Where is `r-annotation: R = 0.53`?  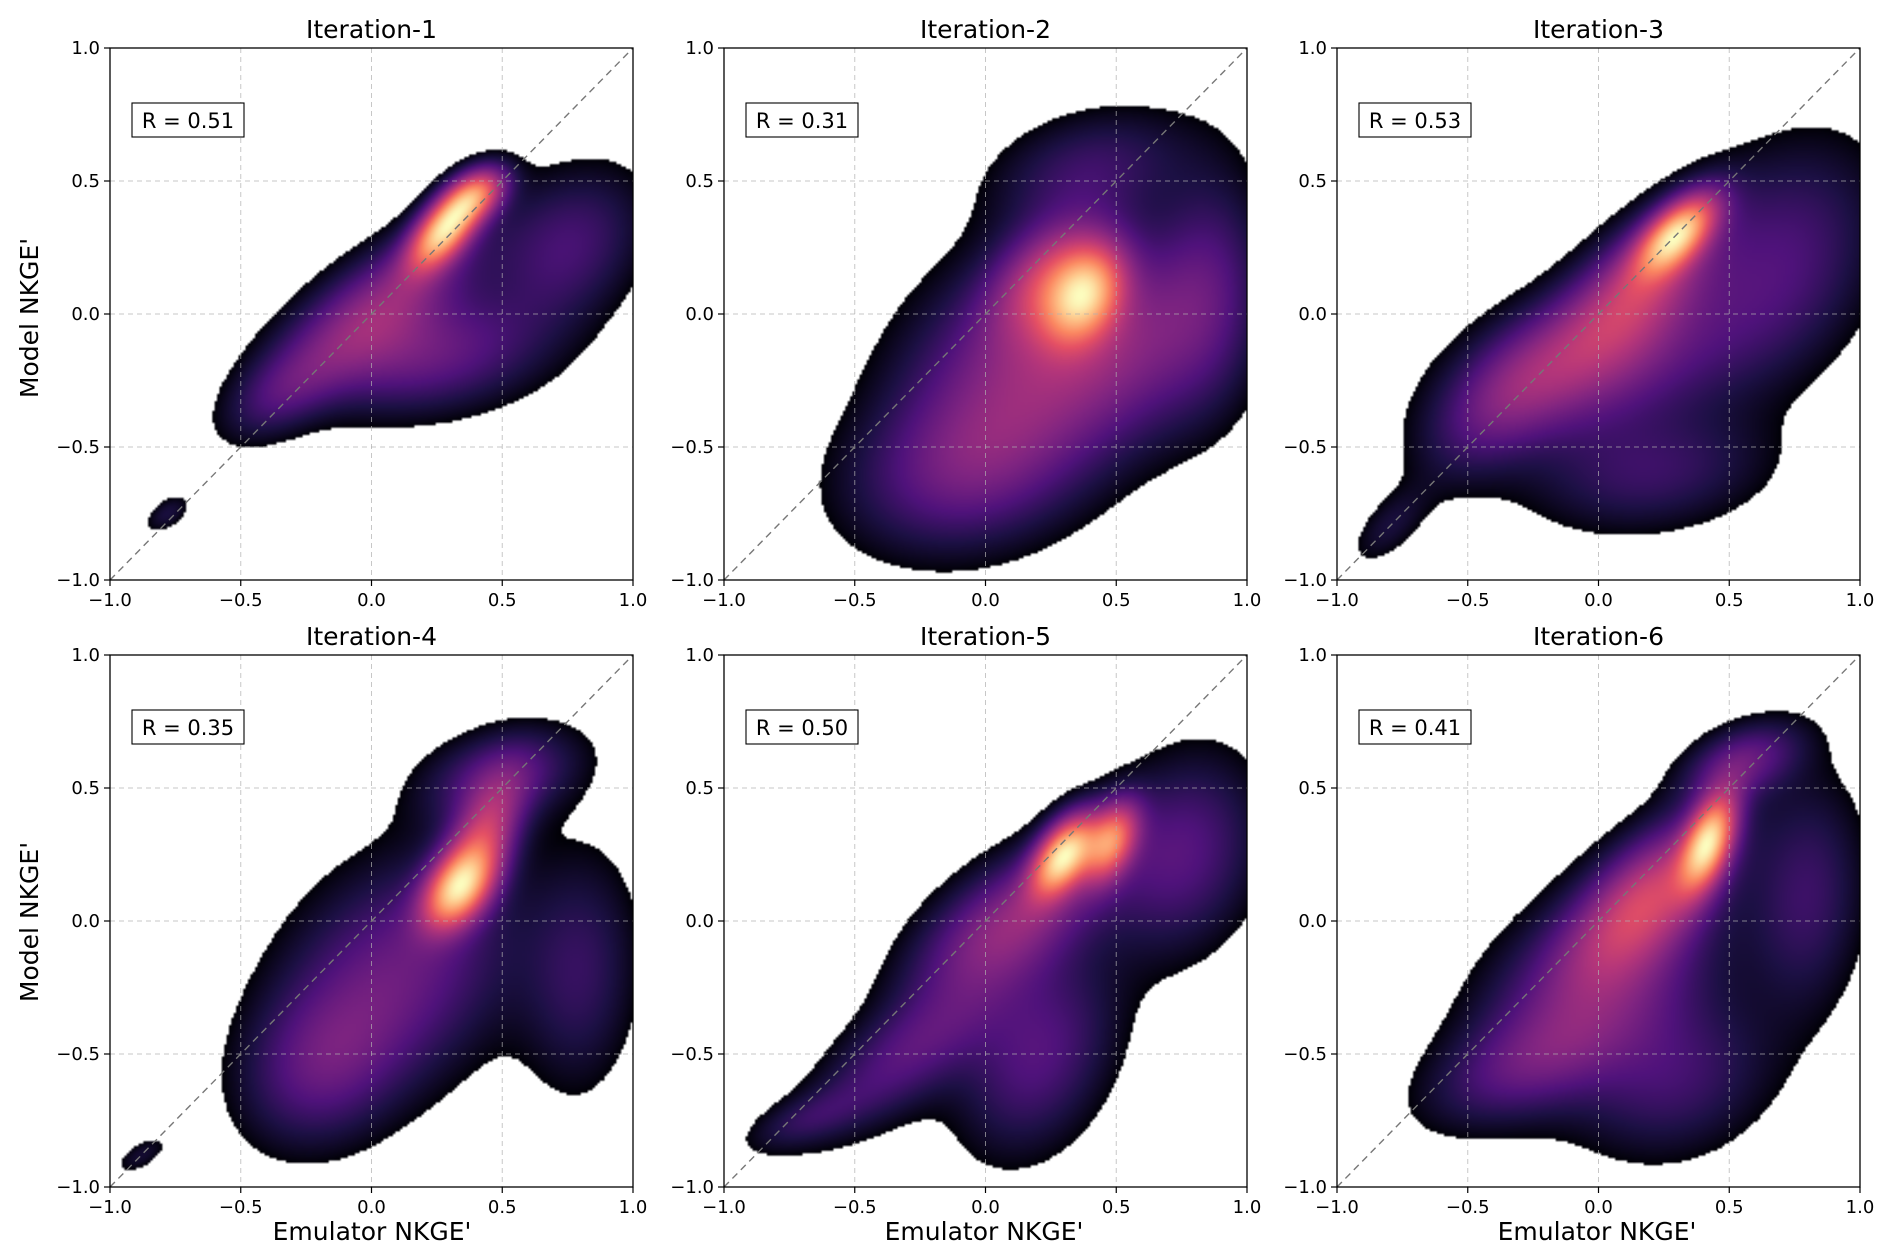 r-annotation: R = 0.53 is located at coordinates (1415, 121).